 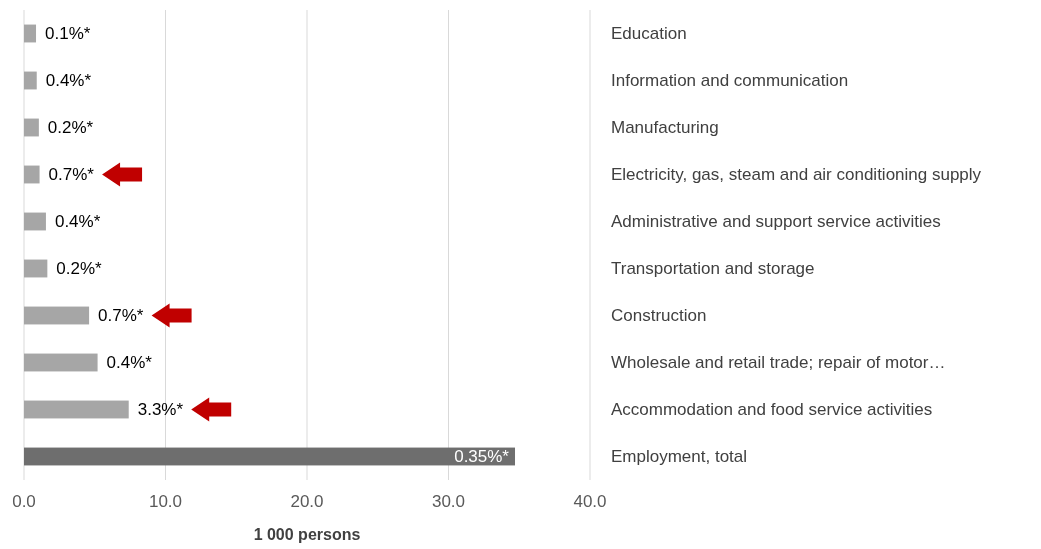 What do you see at coordinates (776, 222) in the screenshot?
I see `y-tick-label: Administrative and support service activities` at bounding box center [776, 222].